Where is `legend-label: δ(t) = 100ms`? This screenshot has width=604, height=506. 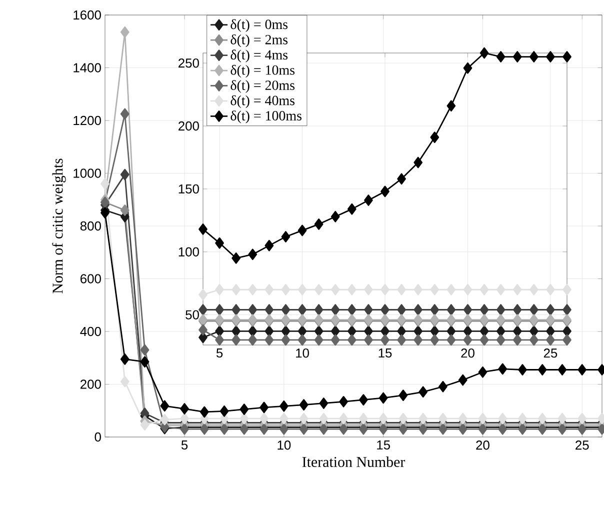
legend-label: δ(t) = 100ms is located at coordinates (266, 117).